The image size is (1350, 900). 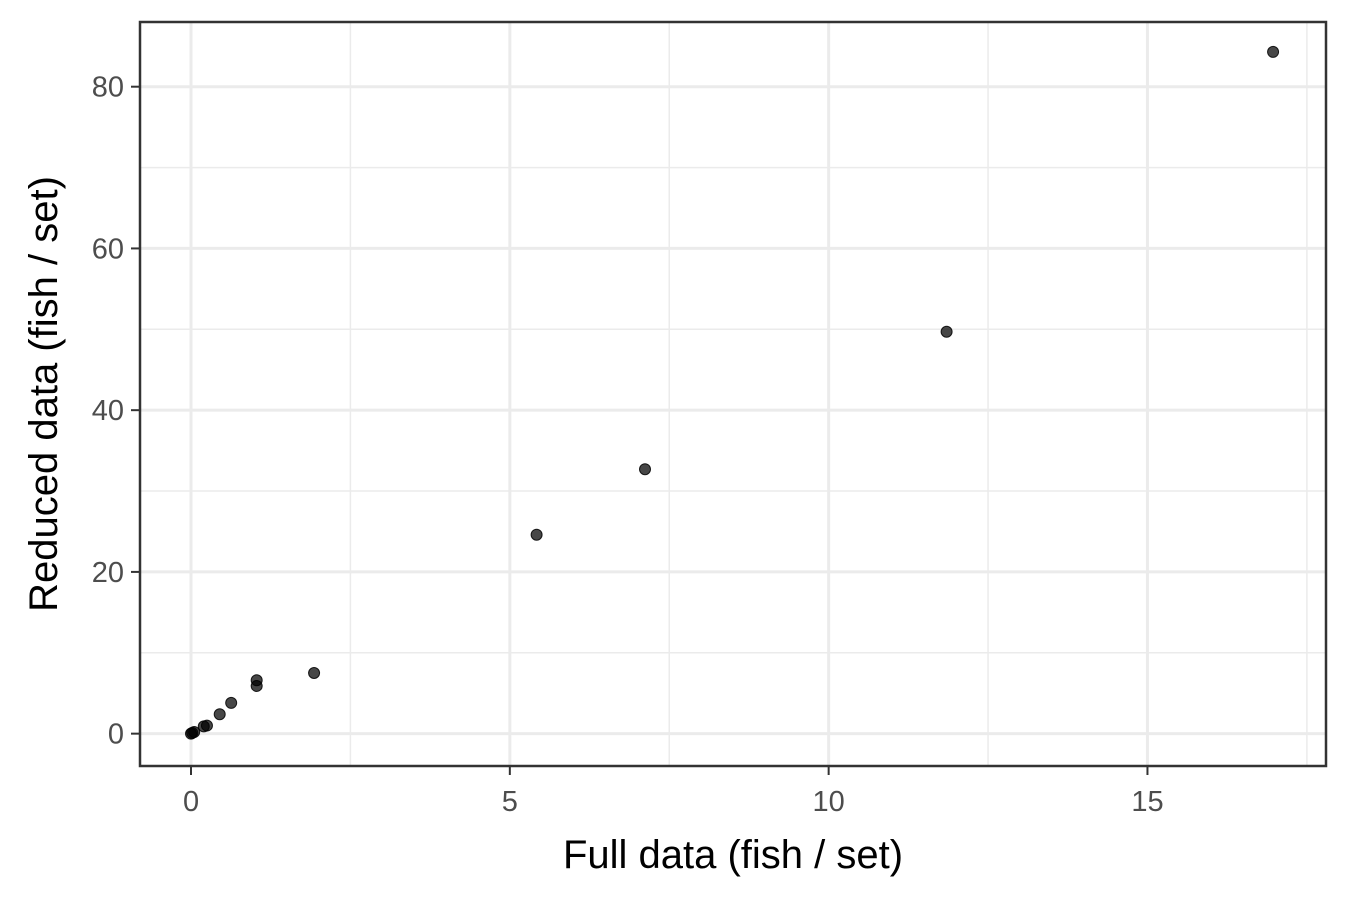 What do you see at coordinates (108, 88) in the screenshot?
I see `y-tick-label: 80` at bounding box center [108, 88].